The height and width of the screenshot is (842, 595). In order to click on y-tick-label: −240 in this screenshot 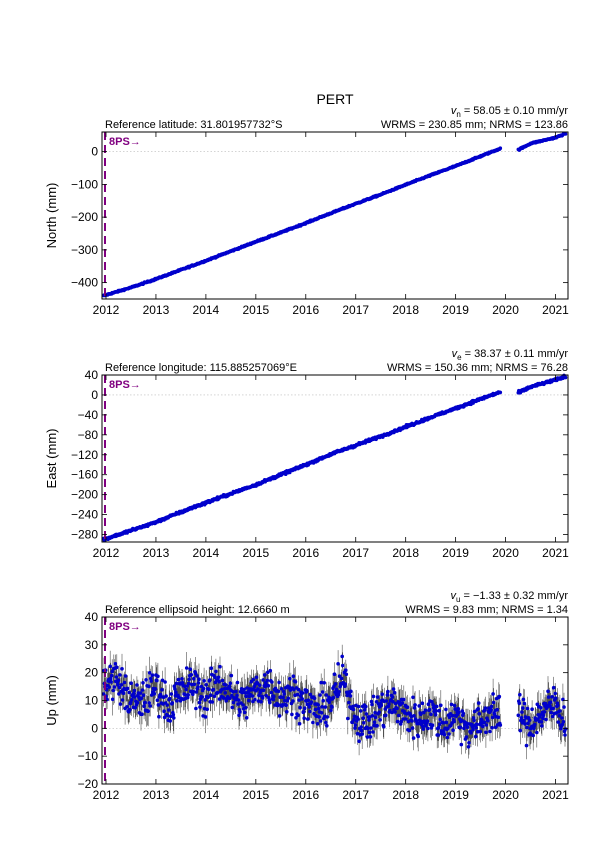, I will do `click(84, 515)`.